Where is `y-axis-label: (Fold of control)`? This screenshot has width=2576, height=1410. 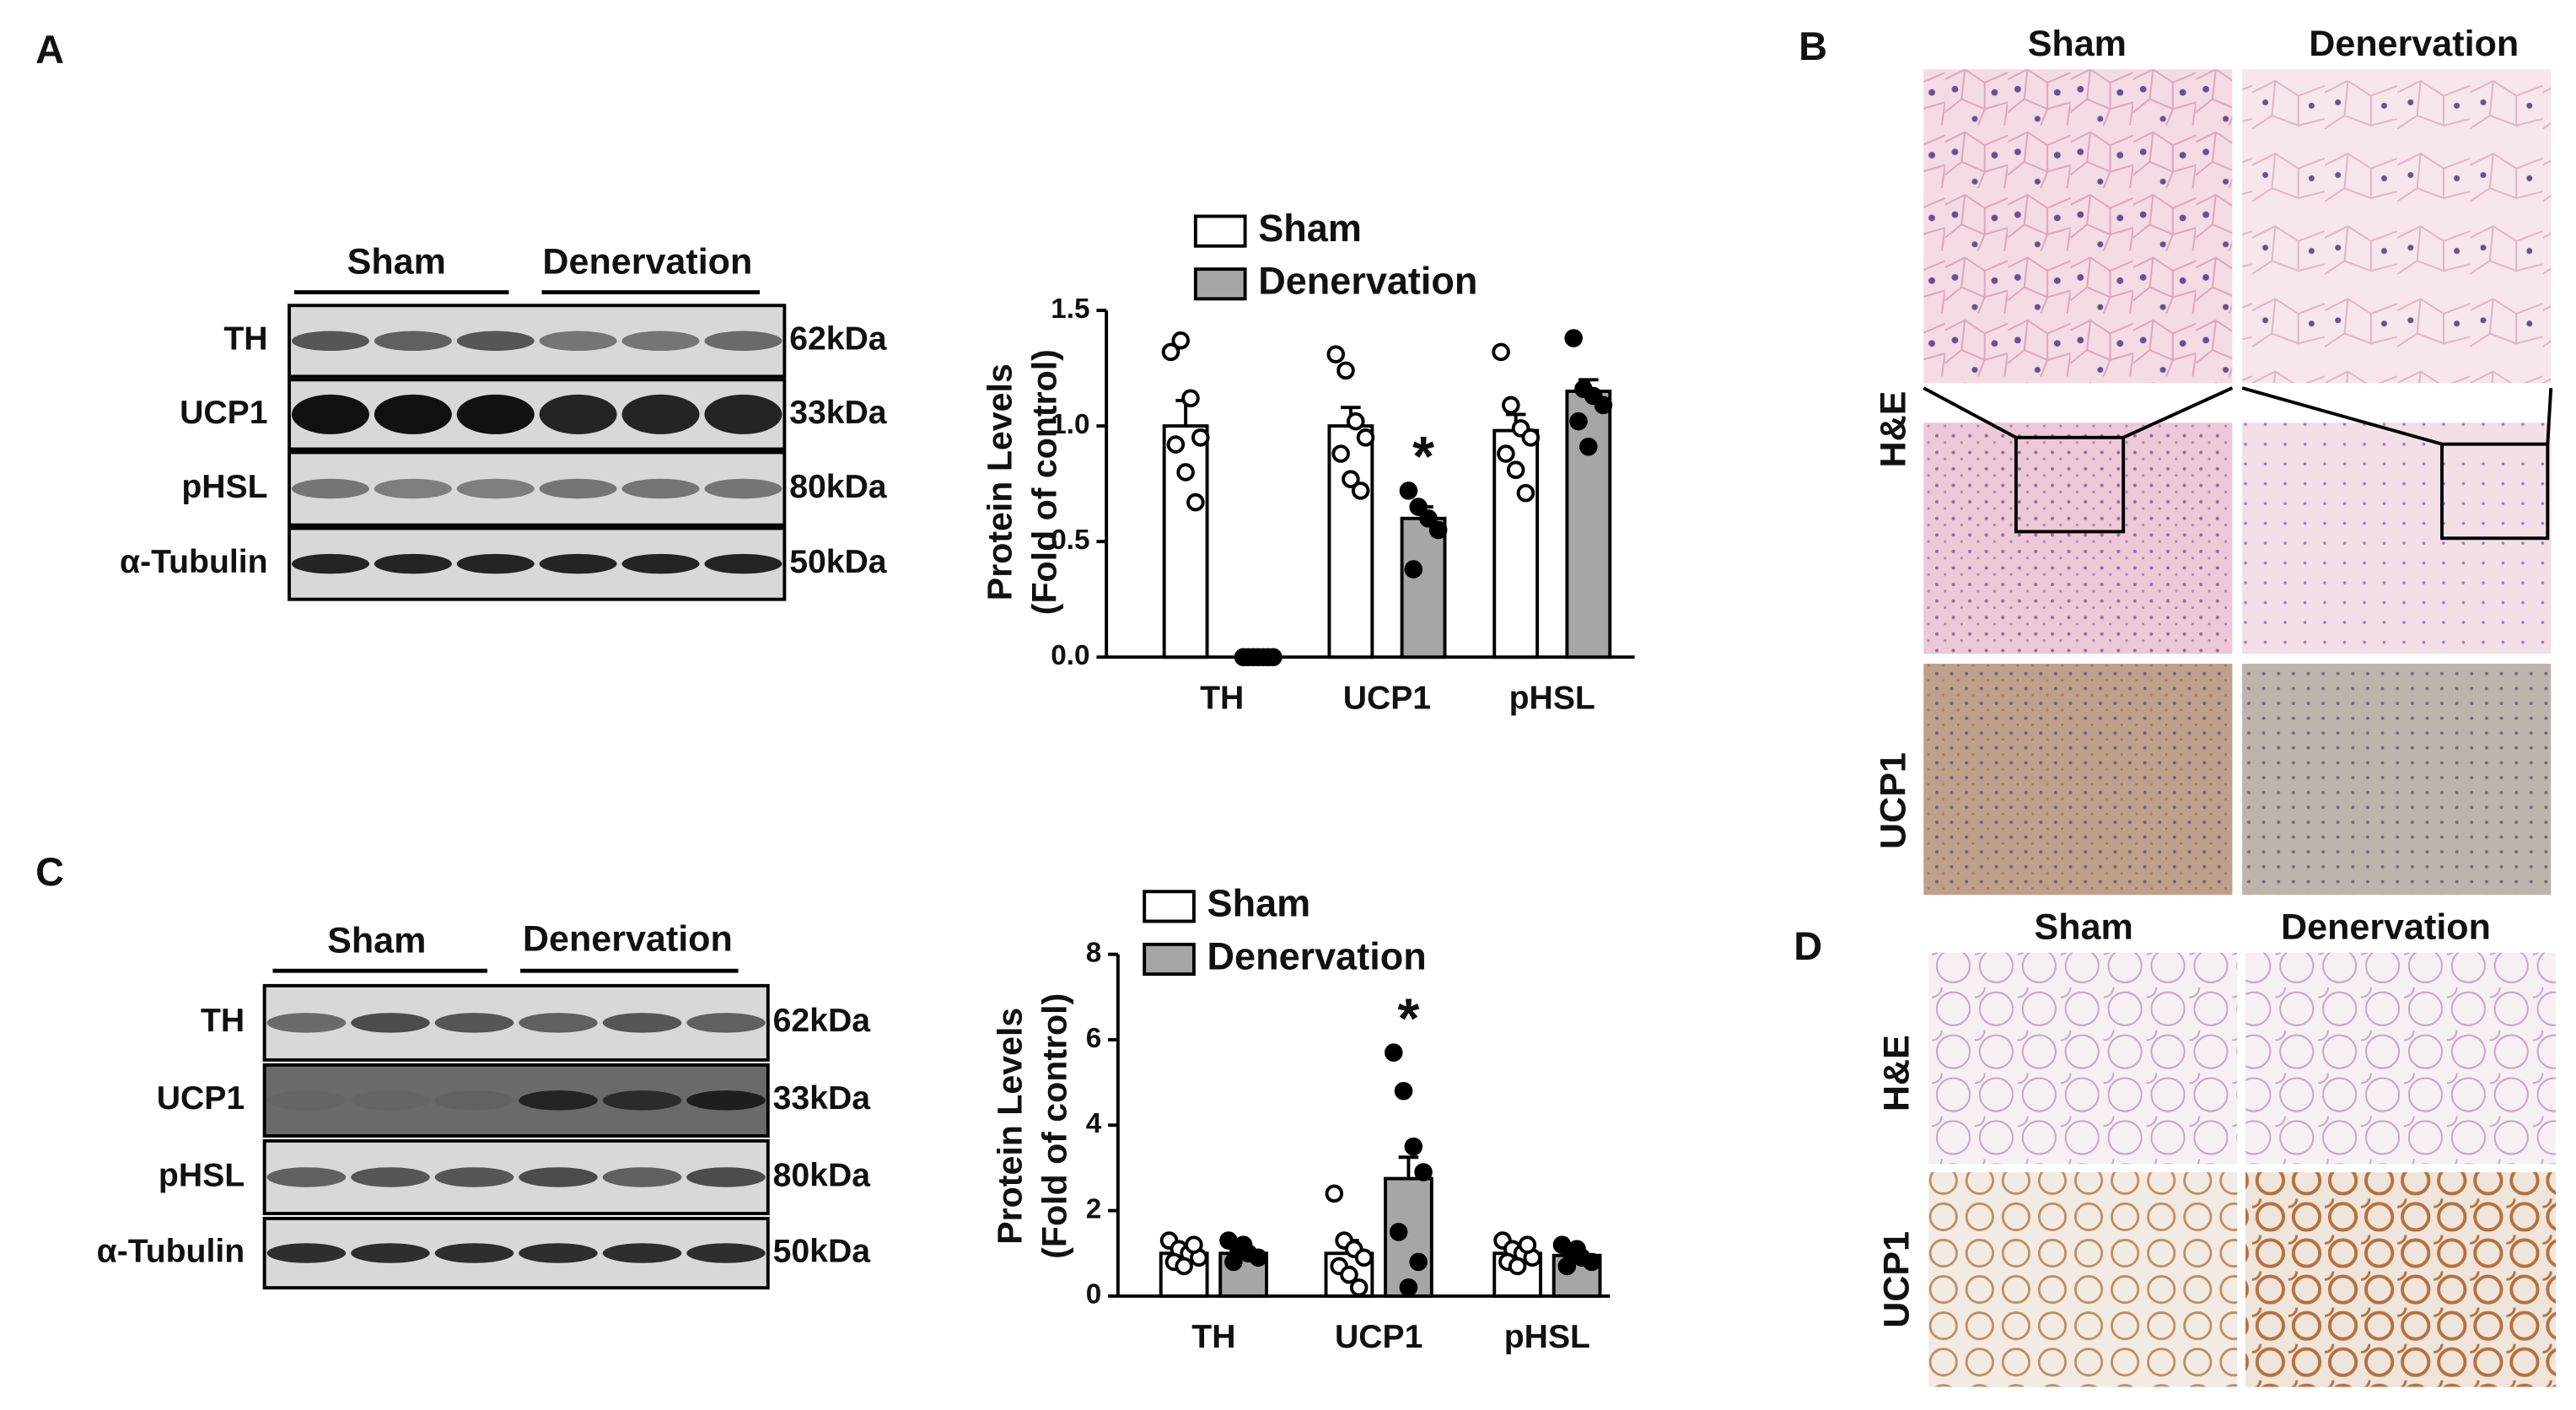
y-axis-label: (Fold of control) is located at coordinates (1054, 1126).